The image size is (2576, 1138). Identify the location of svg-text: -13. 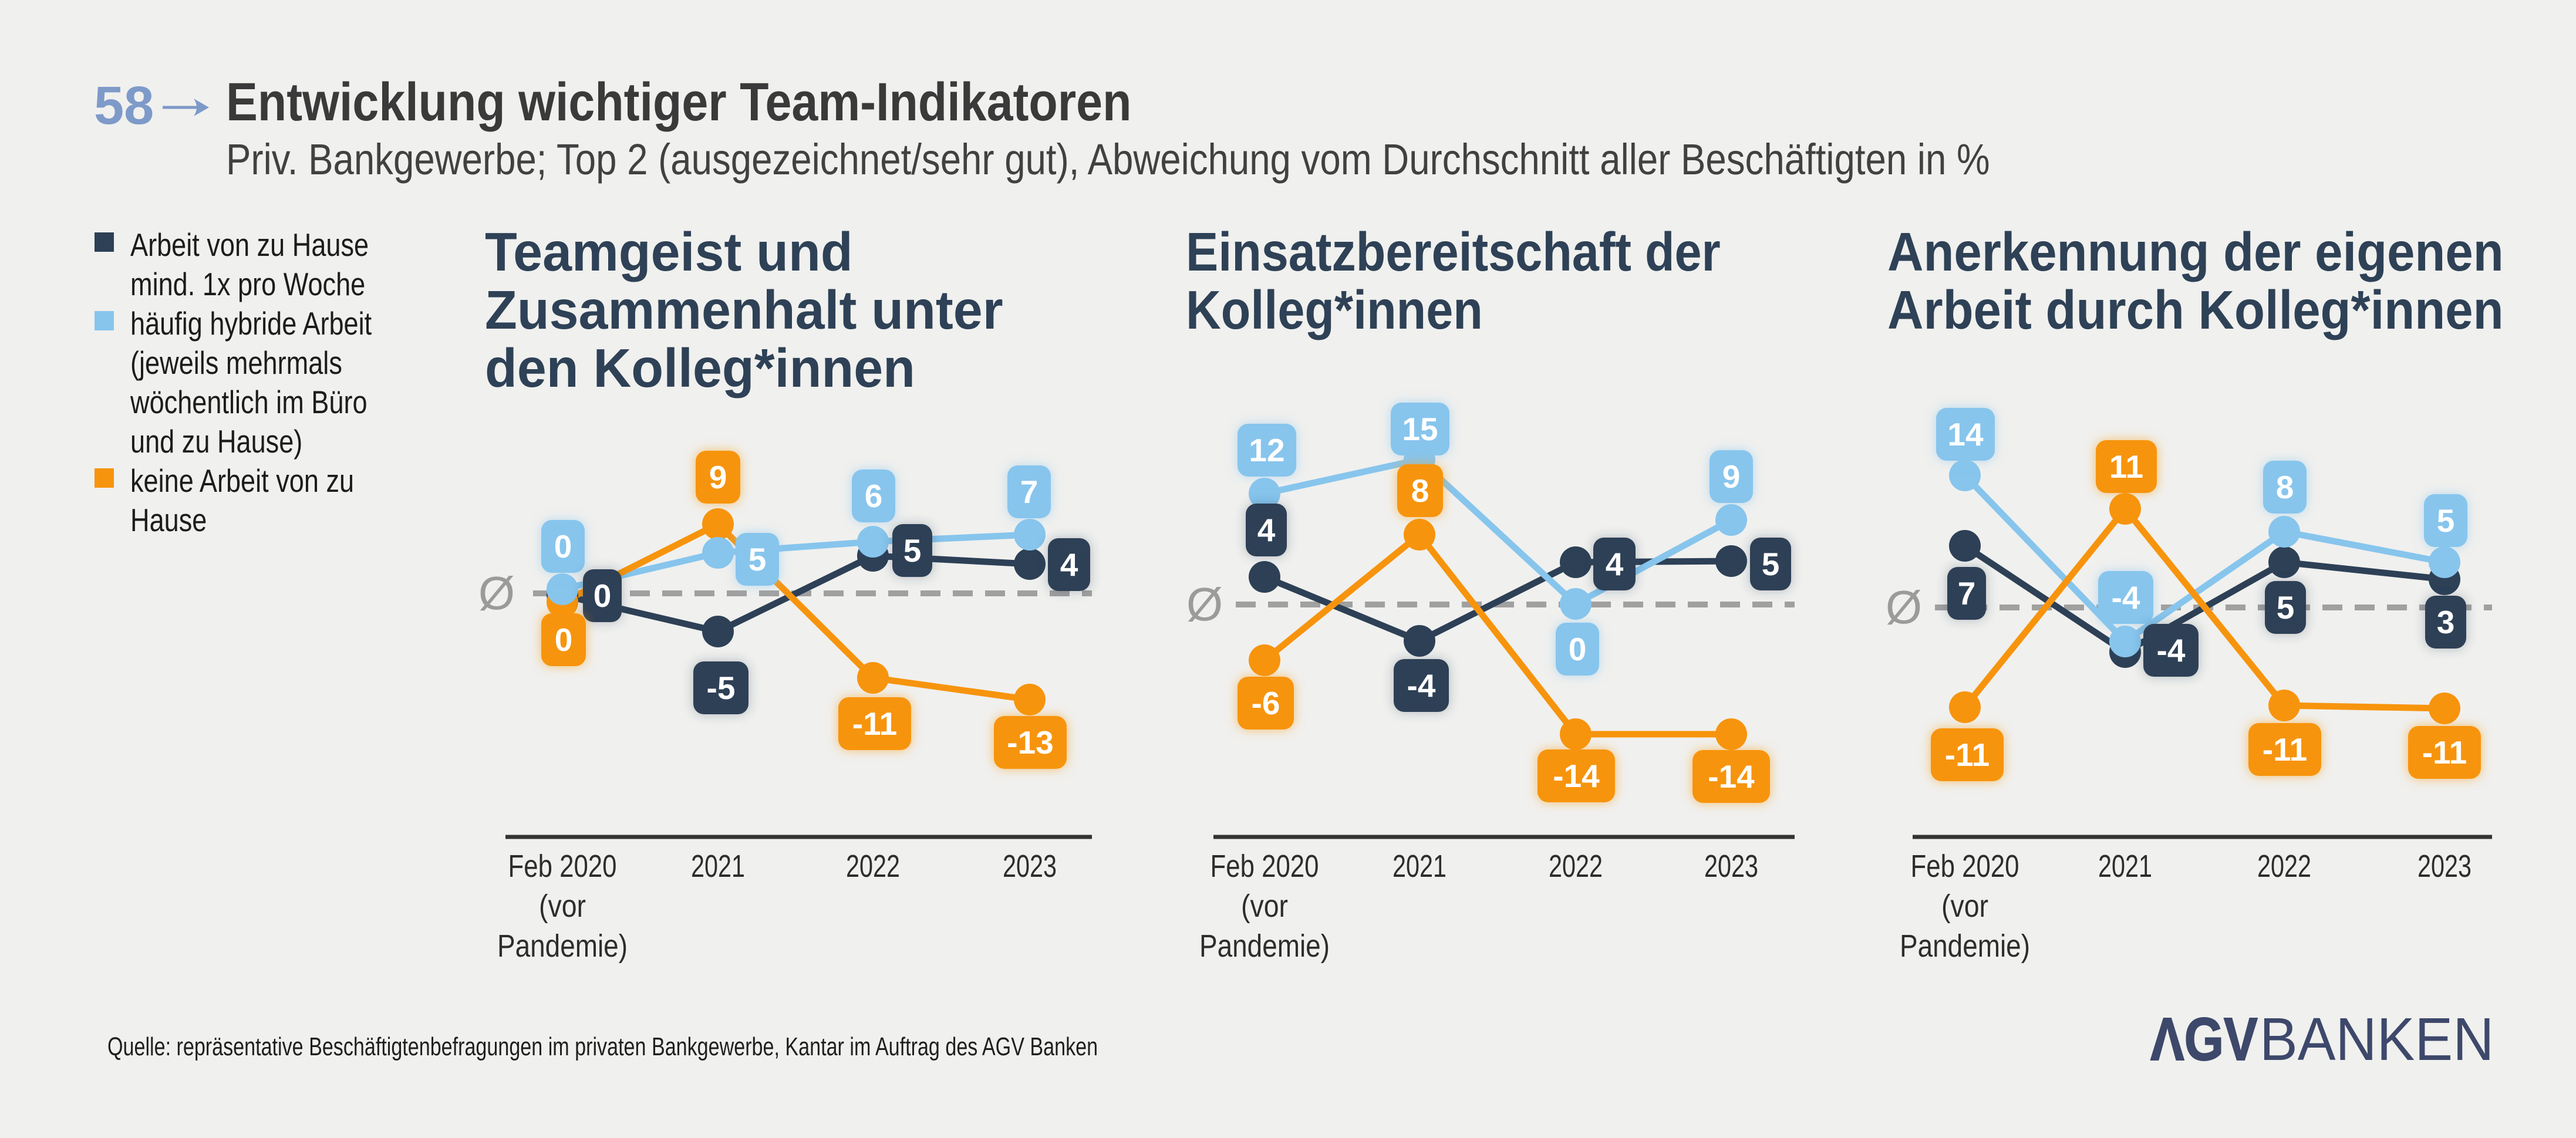
(1030, 743).